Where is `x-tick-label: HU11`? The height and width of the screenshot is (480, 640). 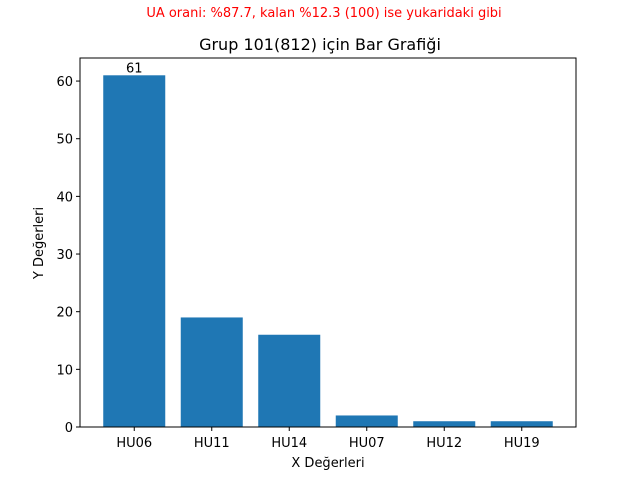 x-tick-label: HU11 is located at coordinates (212, 443).